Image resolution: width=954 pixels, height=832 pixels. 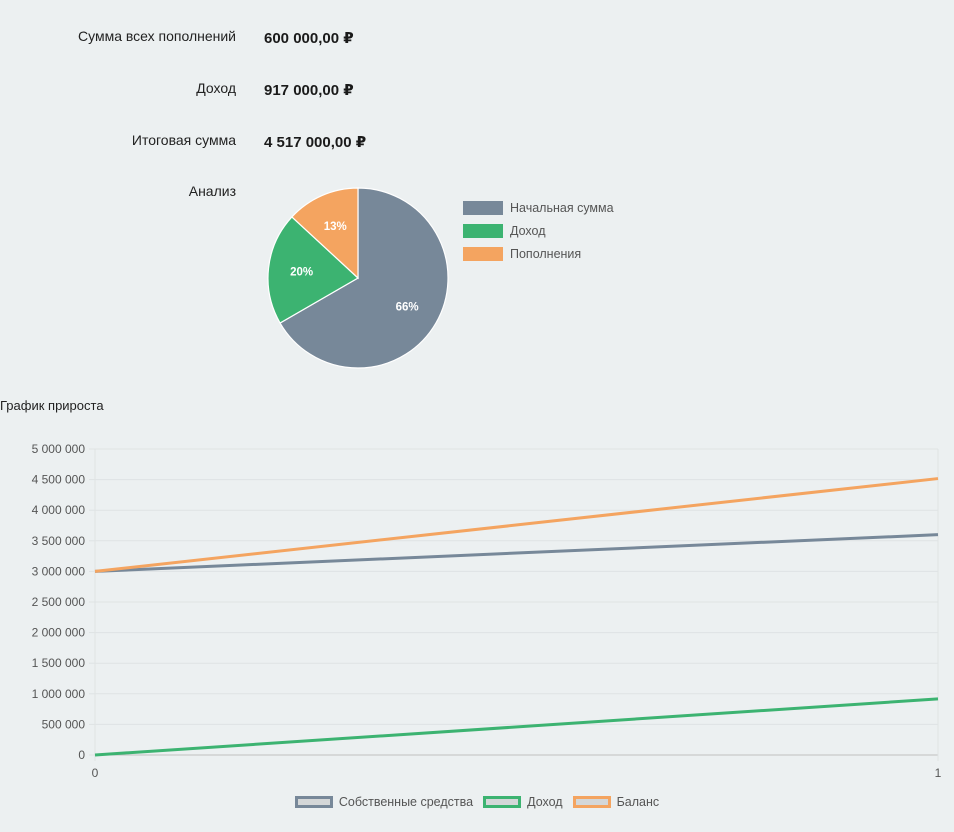 I want to click on y-tick-label-10: 5 000 000, so click(x=59, y=449).